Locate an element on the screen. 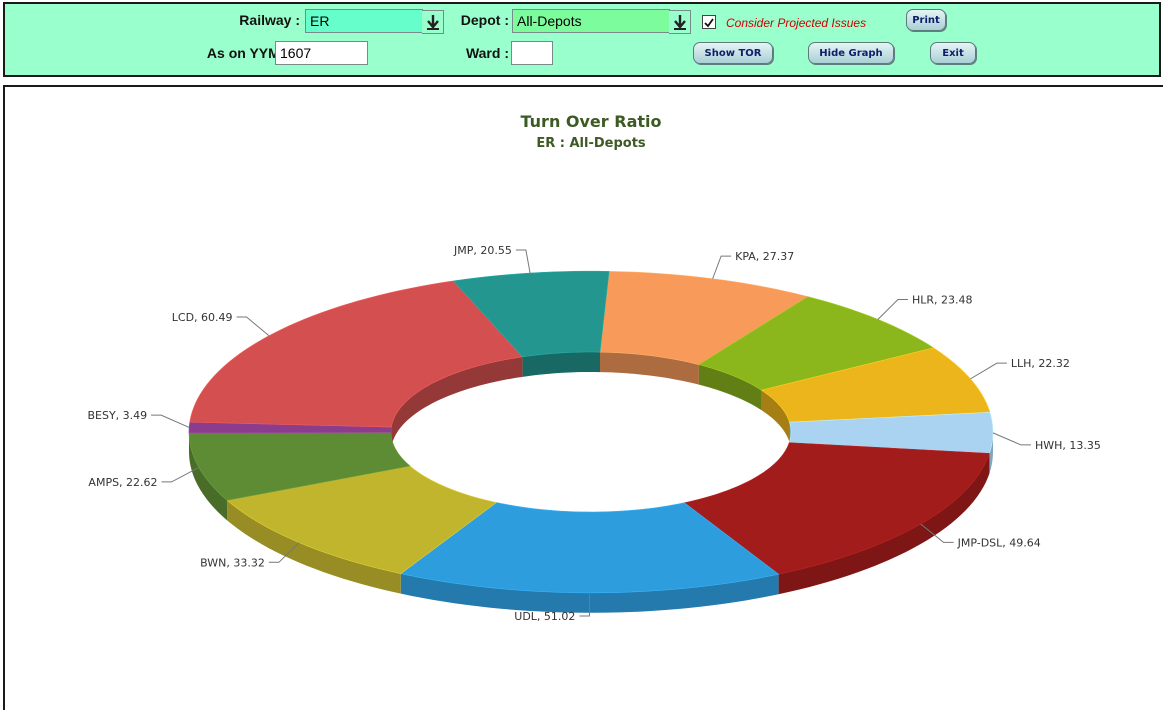 The width and height of the screenshot is (1168, 712). checkmark-icon is located at coordinates (709, 23).